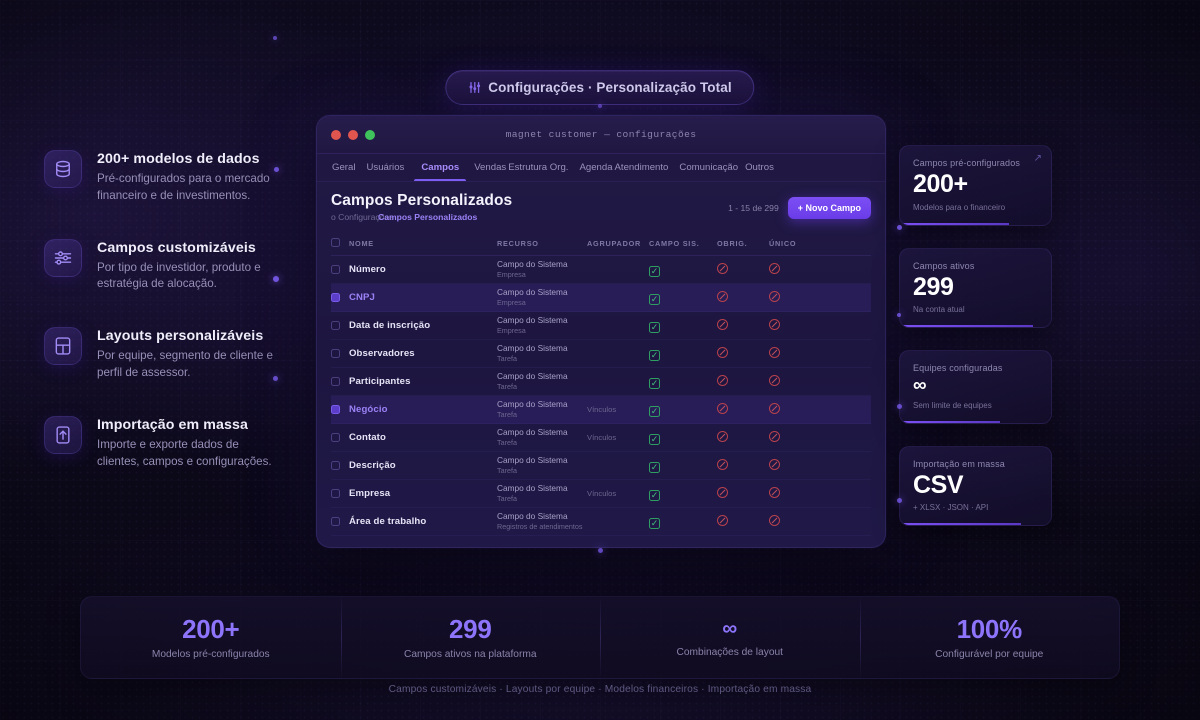 This screenshot has height=720, width=1200. What do you see at coordinates (596, 167) in the screenshot?
I see `tab-agenda: Agenda` at bounding box center [596, 167].